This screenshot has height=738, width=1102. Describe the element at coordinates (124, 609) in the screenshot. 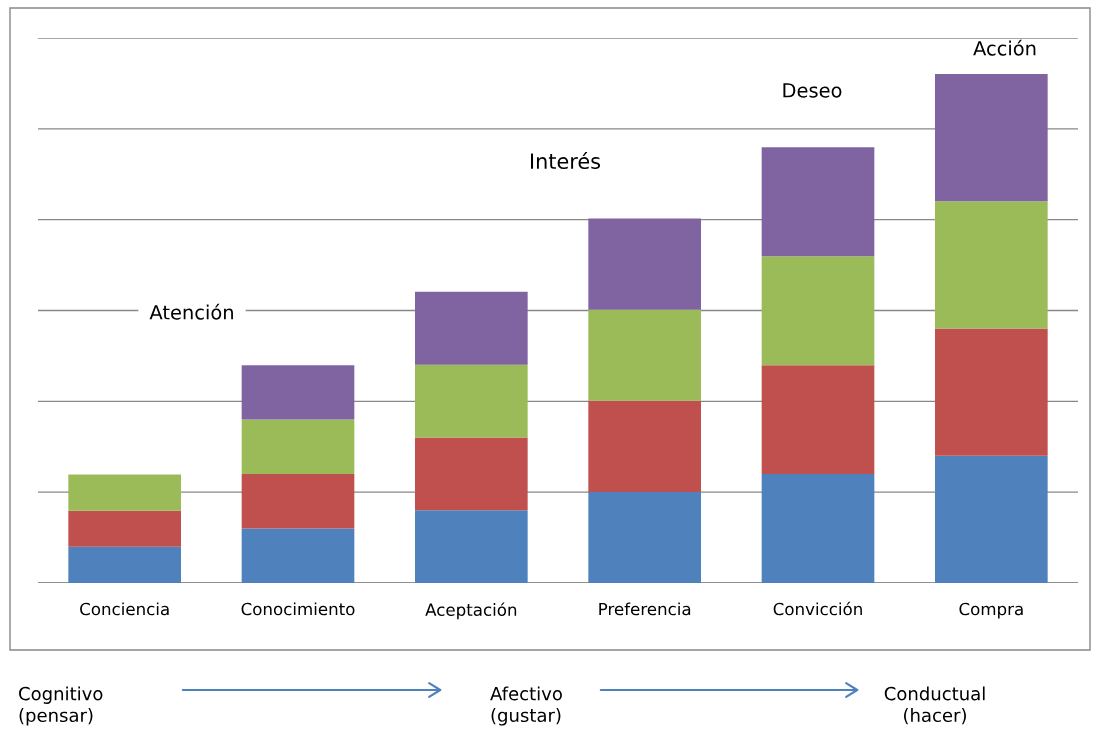

I see `x-tick-label: Conciencia` at that location.